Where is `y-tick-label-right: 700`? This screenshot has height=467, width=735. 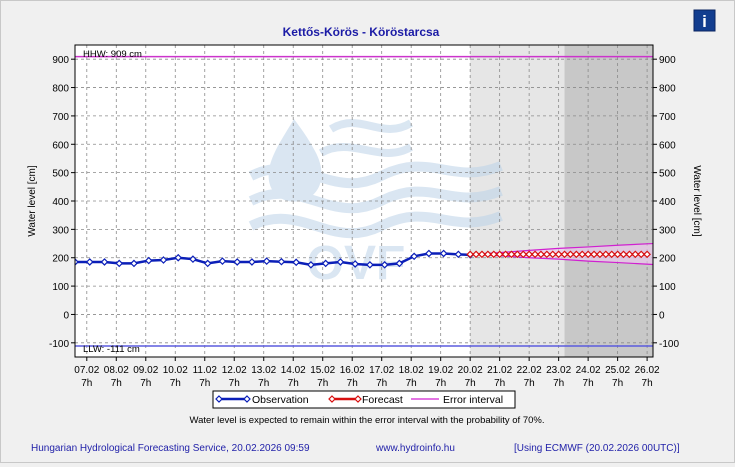
y-tick-label-right: 700 is located at coordinates (667, 117).